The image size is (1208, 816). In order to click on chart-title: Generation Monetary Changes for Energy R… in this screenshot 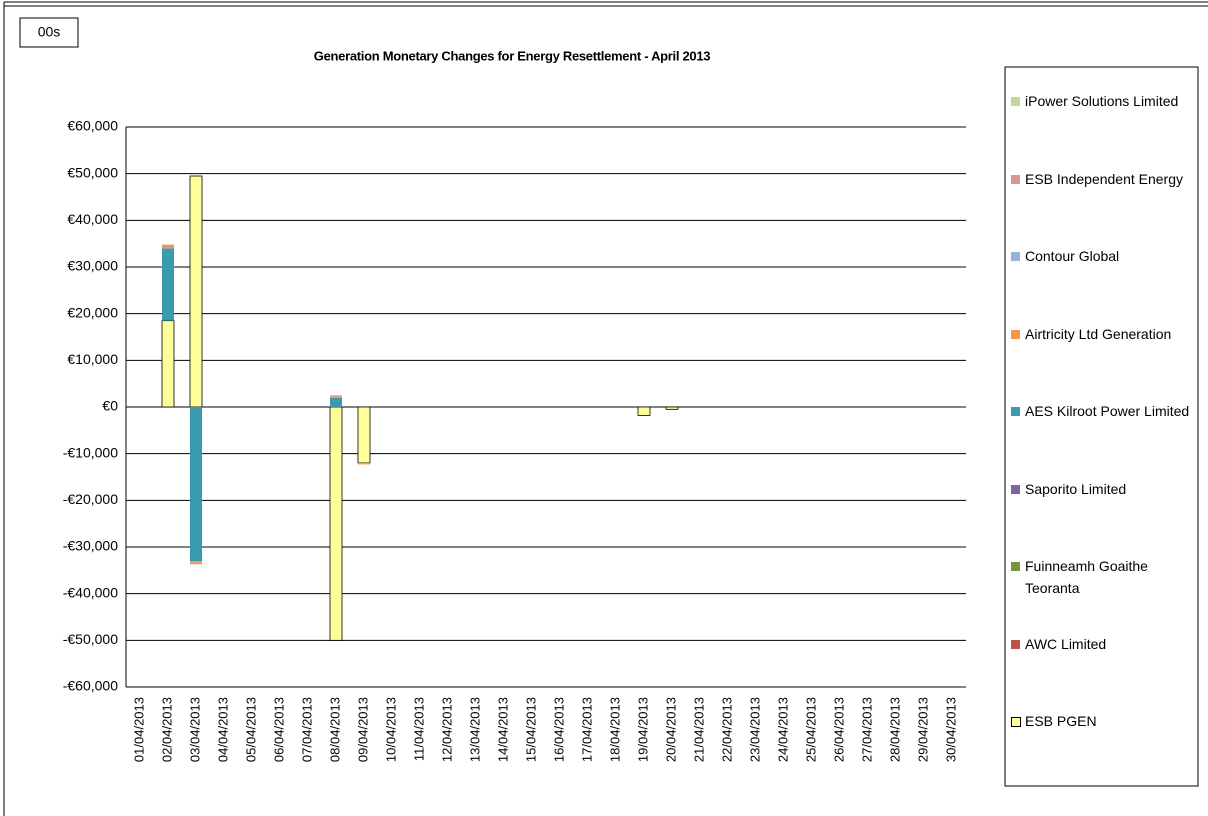, I will do `click(512, 55)`.